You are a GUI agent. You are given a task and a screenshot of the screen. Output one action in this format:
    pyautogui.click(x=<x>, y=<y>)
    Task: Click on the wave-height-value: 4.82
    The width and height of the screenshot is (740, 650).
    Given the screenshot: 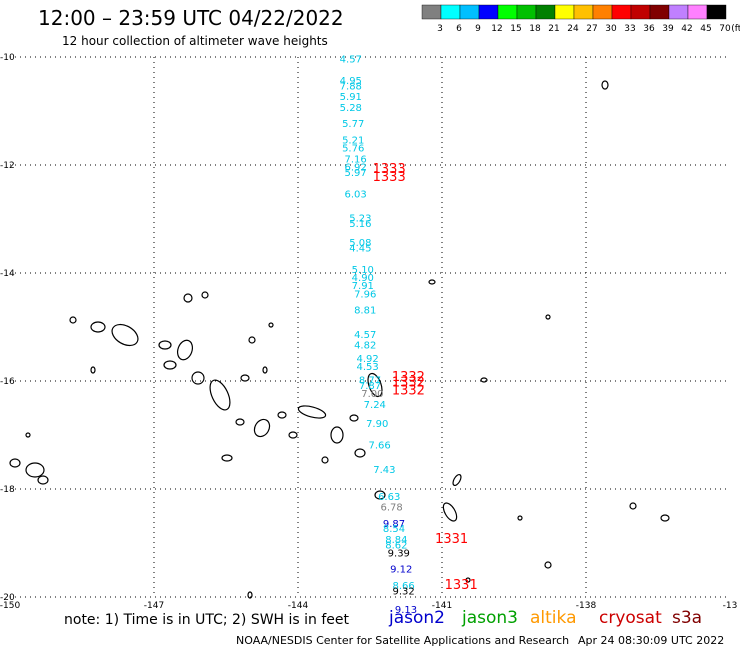 What is the action you would take?
    pyautogui.click(x=365, y=346)
    